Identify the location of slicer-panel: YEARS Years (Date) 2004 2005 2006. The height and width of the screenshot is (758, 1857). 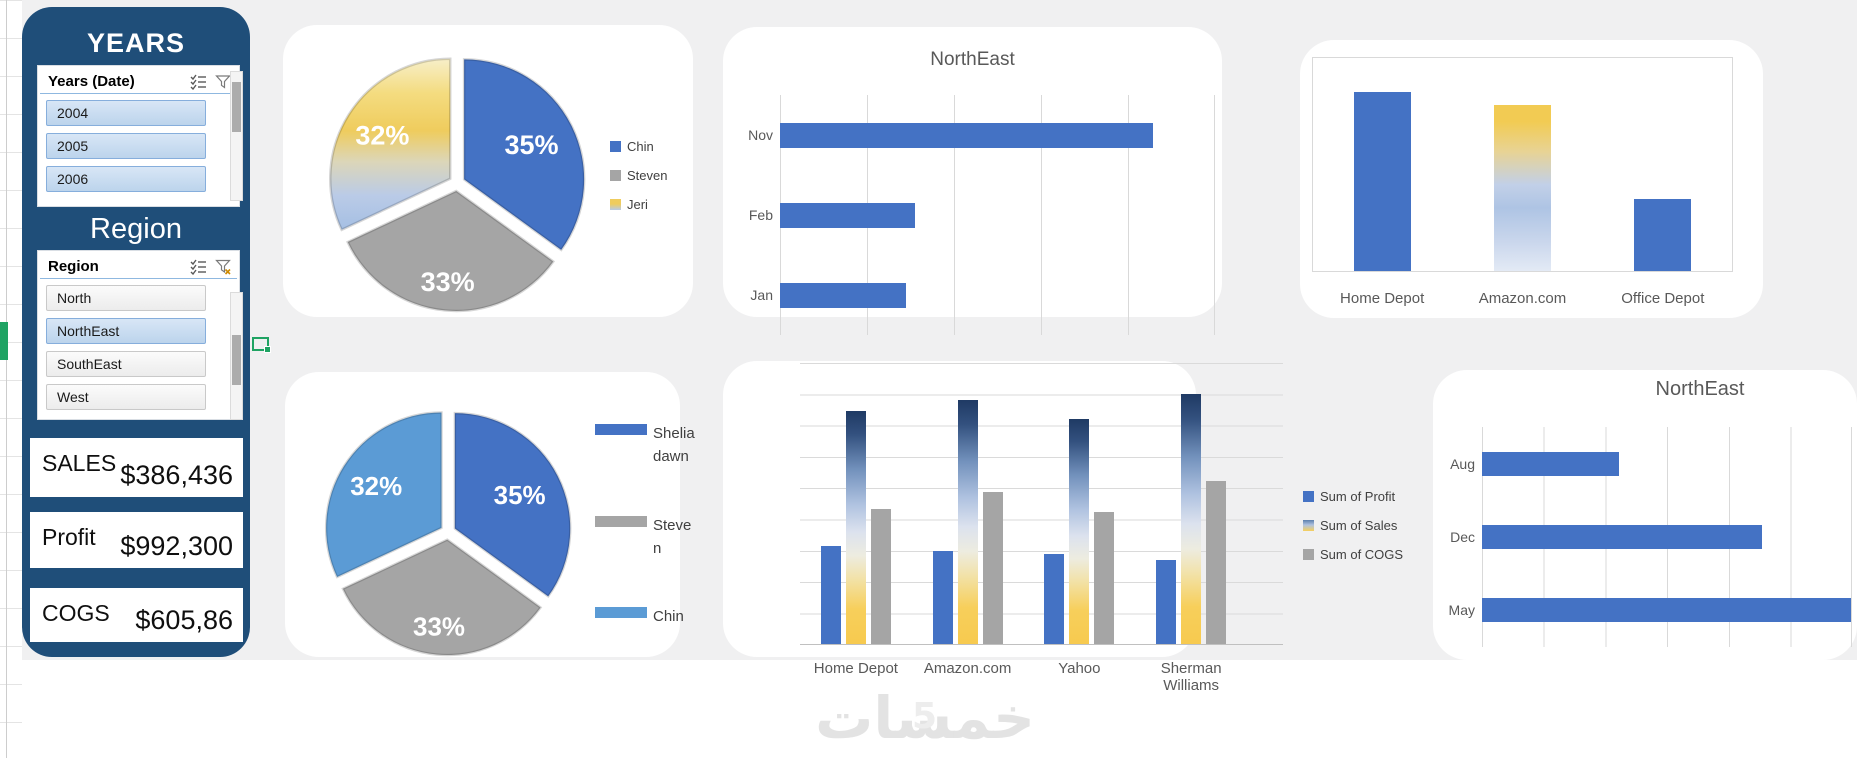
(136, 332).